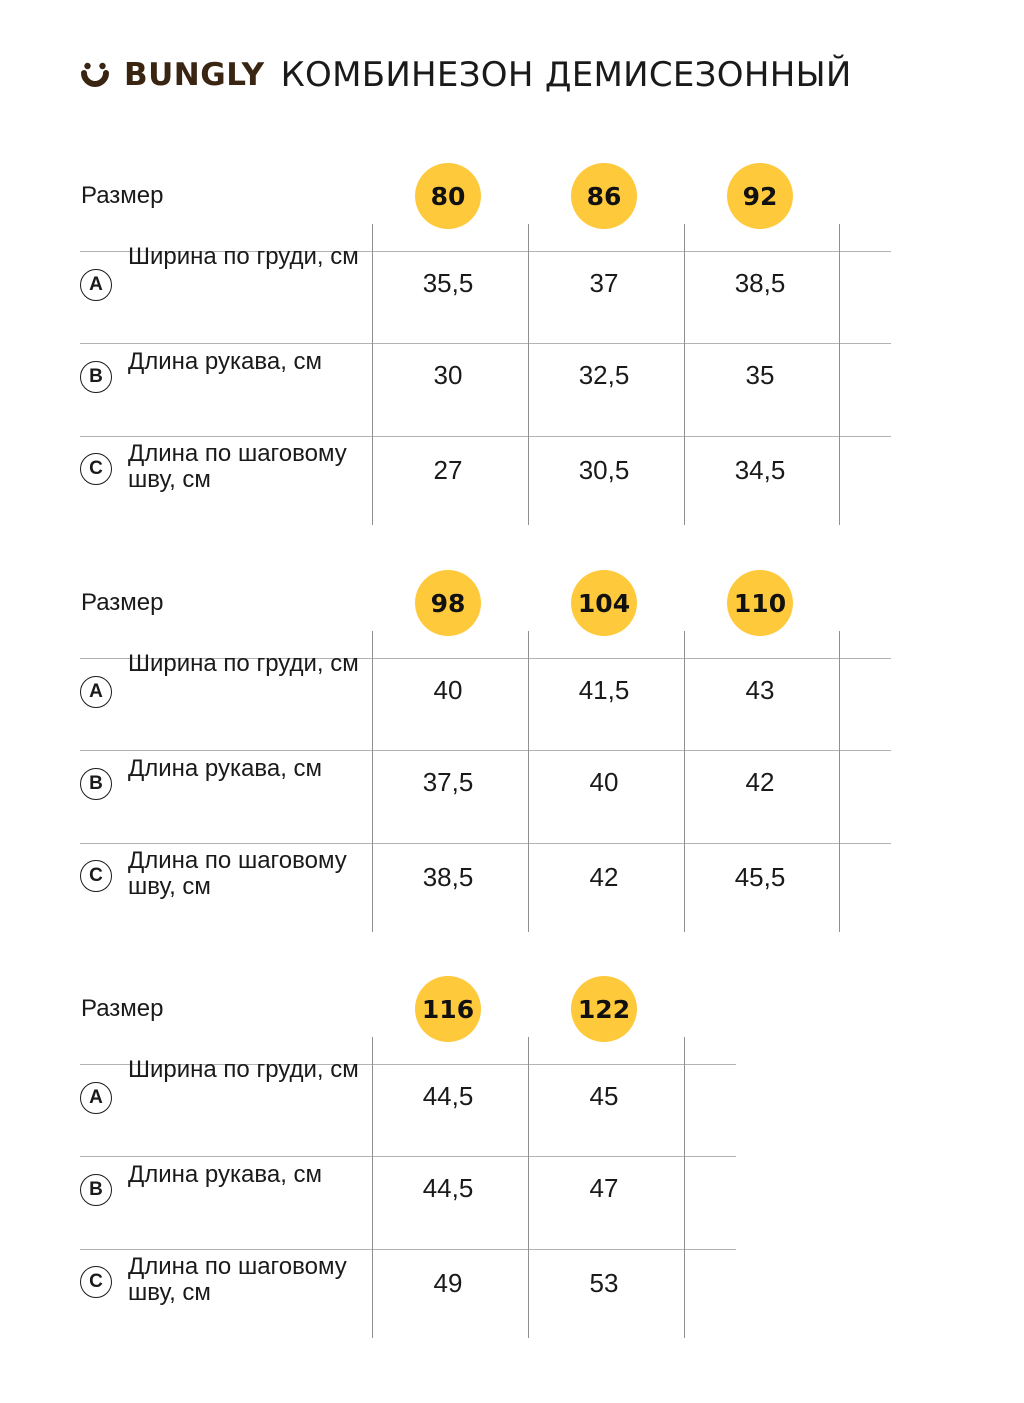 Image resolution: width=1024 pixels, height=1403 pixels. What do you see at coordinates (566, 75) in the screenshot?
I see `page-title: КОМБИНЕЗОН ДЕМИСЕЗОННЫЙ` at bounding box center [566, 75].